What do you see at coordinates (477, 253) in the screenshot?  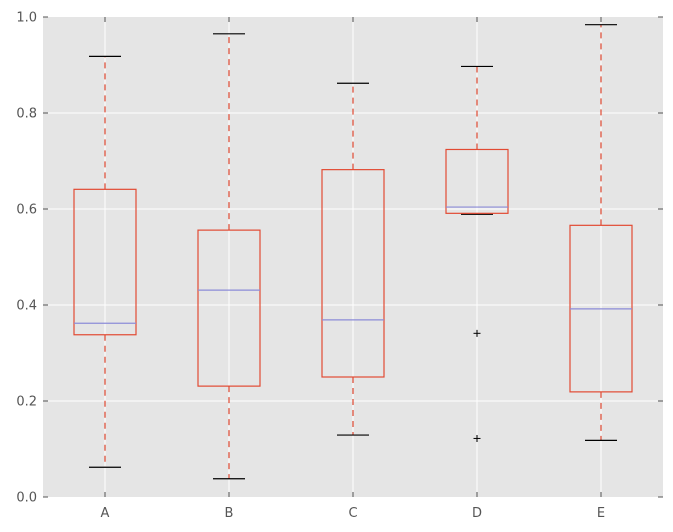 I see `box-group-d` at bounding box center [477, 253].